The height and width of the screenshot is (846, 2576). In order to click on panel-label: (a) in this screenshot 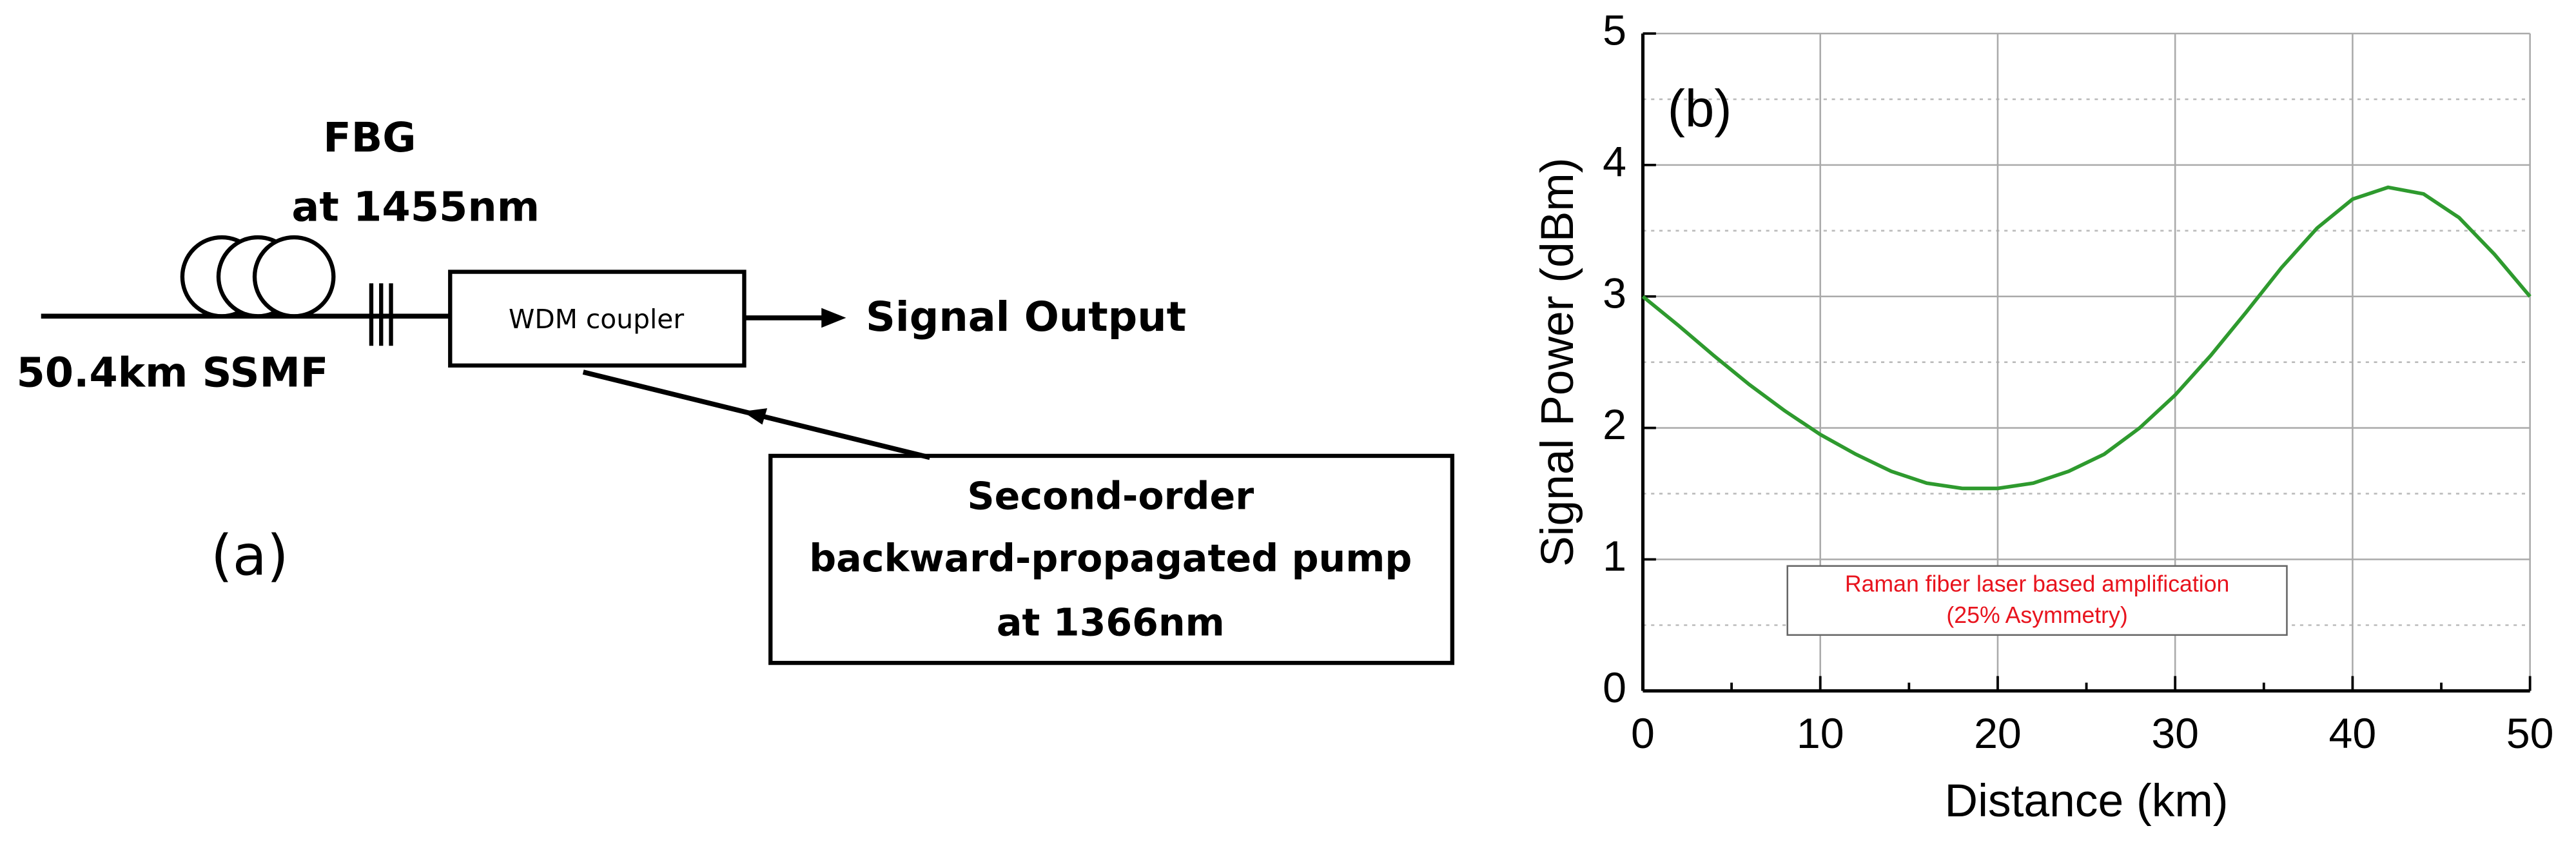, I will do `click(250, 556)`.